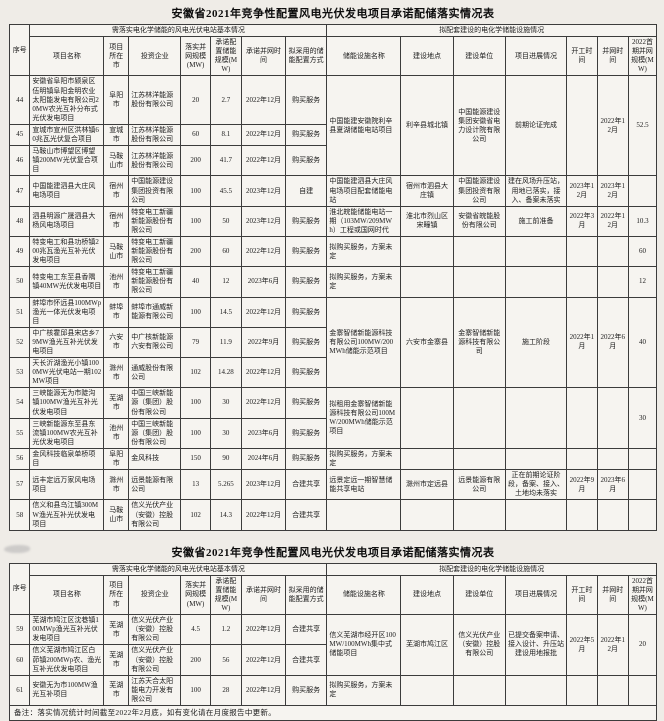 This screenshot has height=721, width=664. Describe the element at coordinates (226, 100) in the screenshot. I see `table-cell: 2.7` at that location.